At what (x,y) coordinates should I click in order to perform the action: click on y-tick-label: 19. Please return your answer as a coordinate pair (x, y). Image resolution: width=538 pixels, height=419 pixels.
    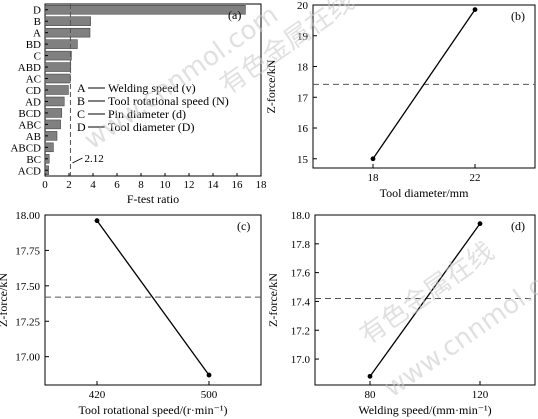
    Looking at the image, I should click on (303, 37).